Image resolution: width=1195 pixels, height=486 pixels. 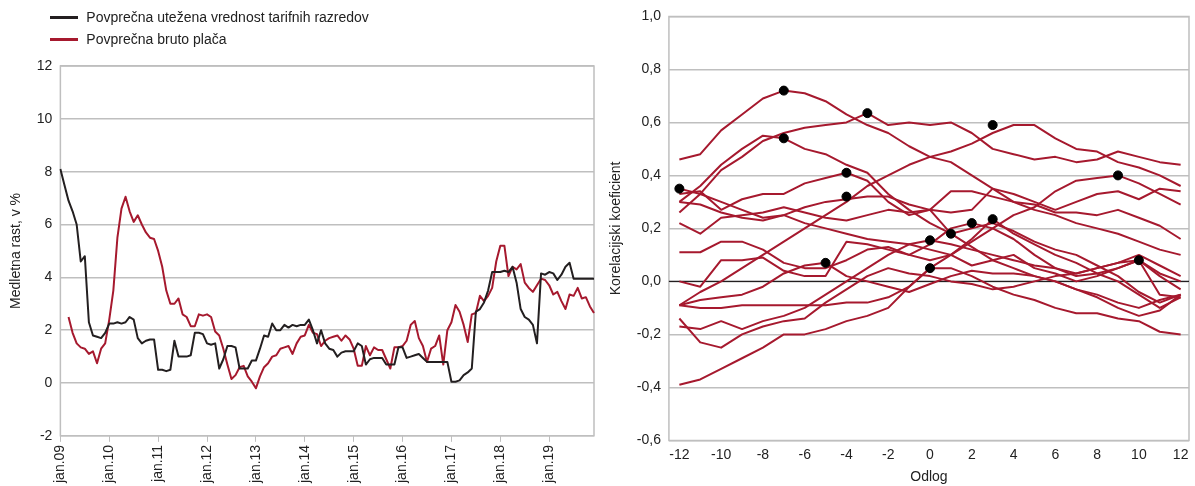 I want to click on legend-label: Povprečna bruto plača, so click(x=156, y=39).